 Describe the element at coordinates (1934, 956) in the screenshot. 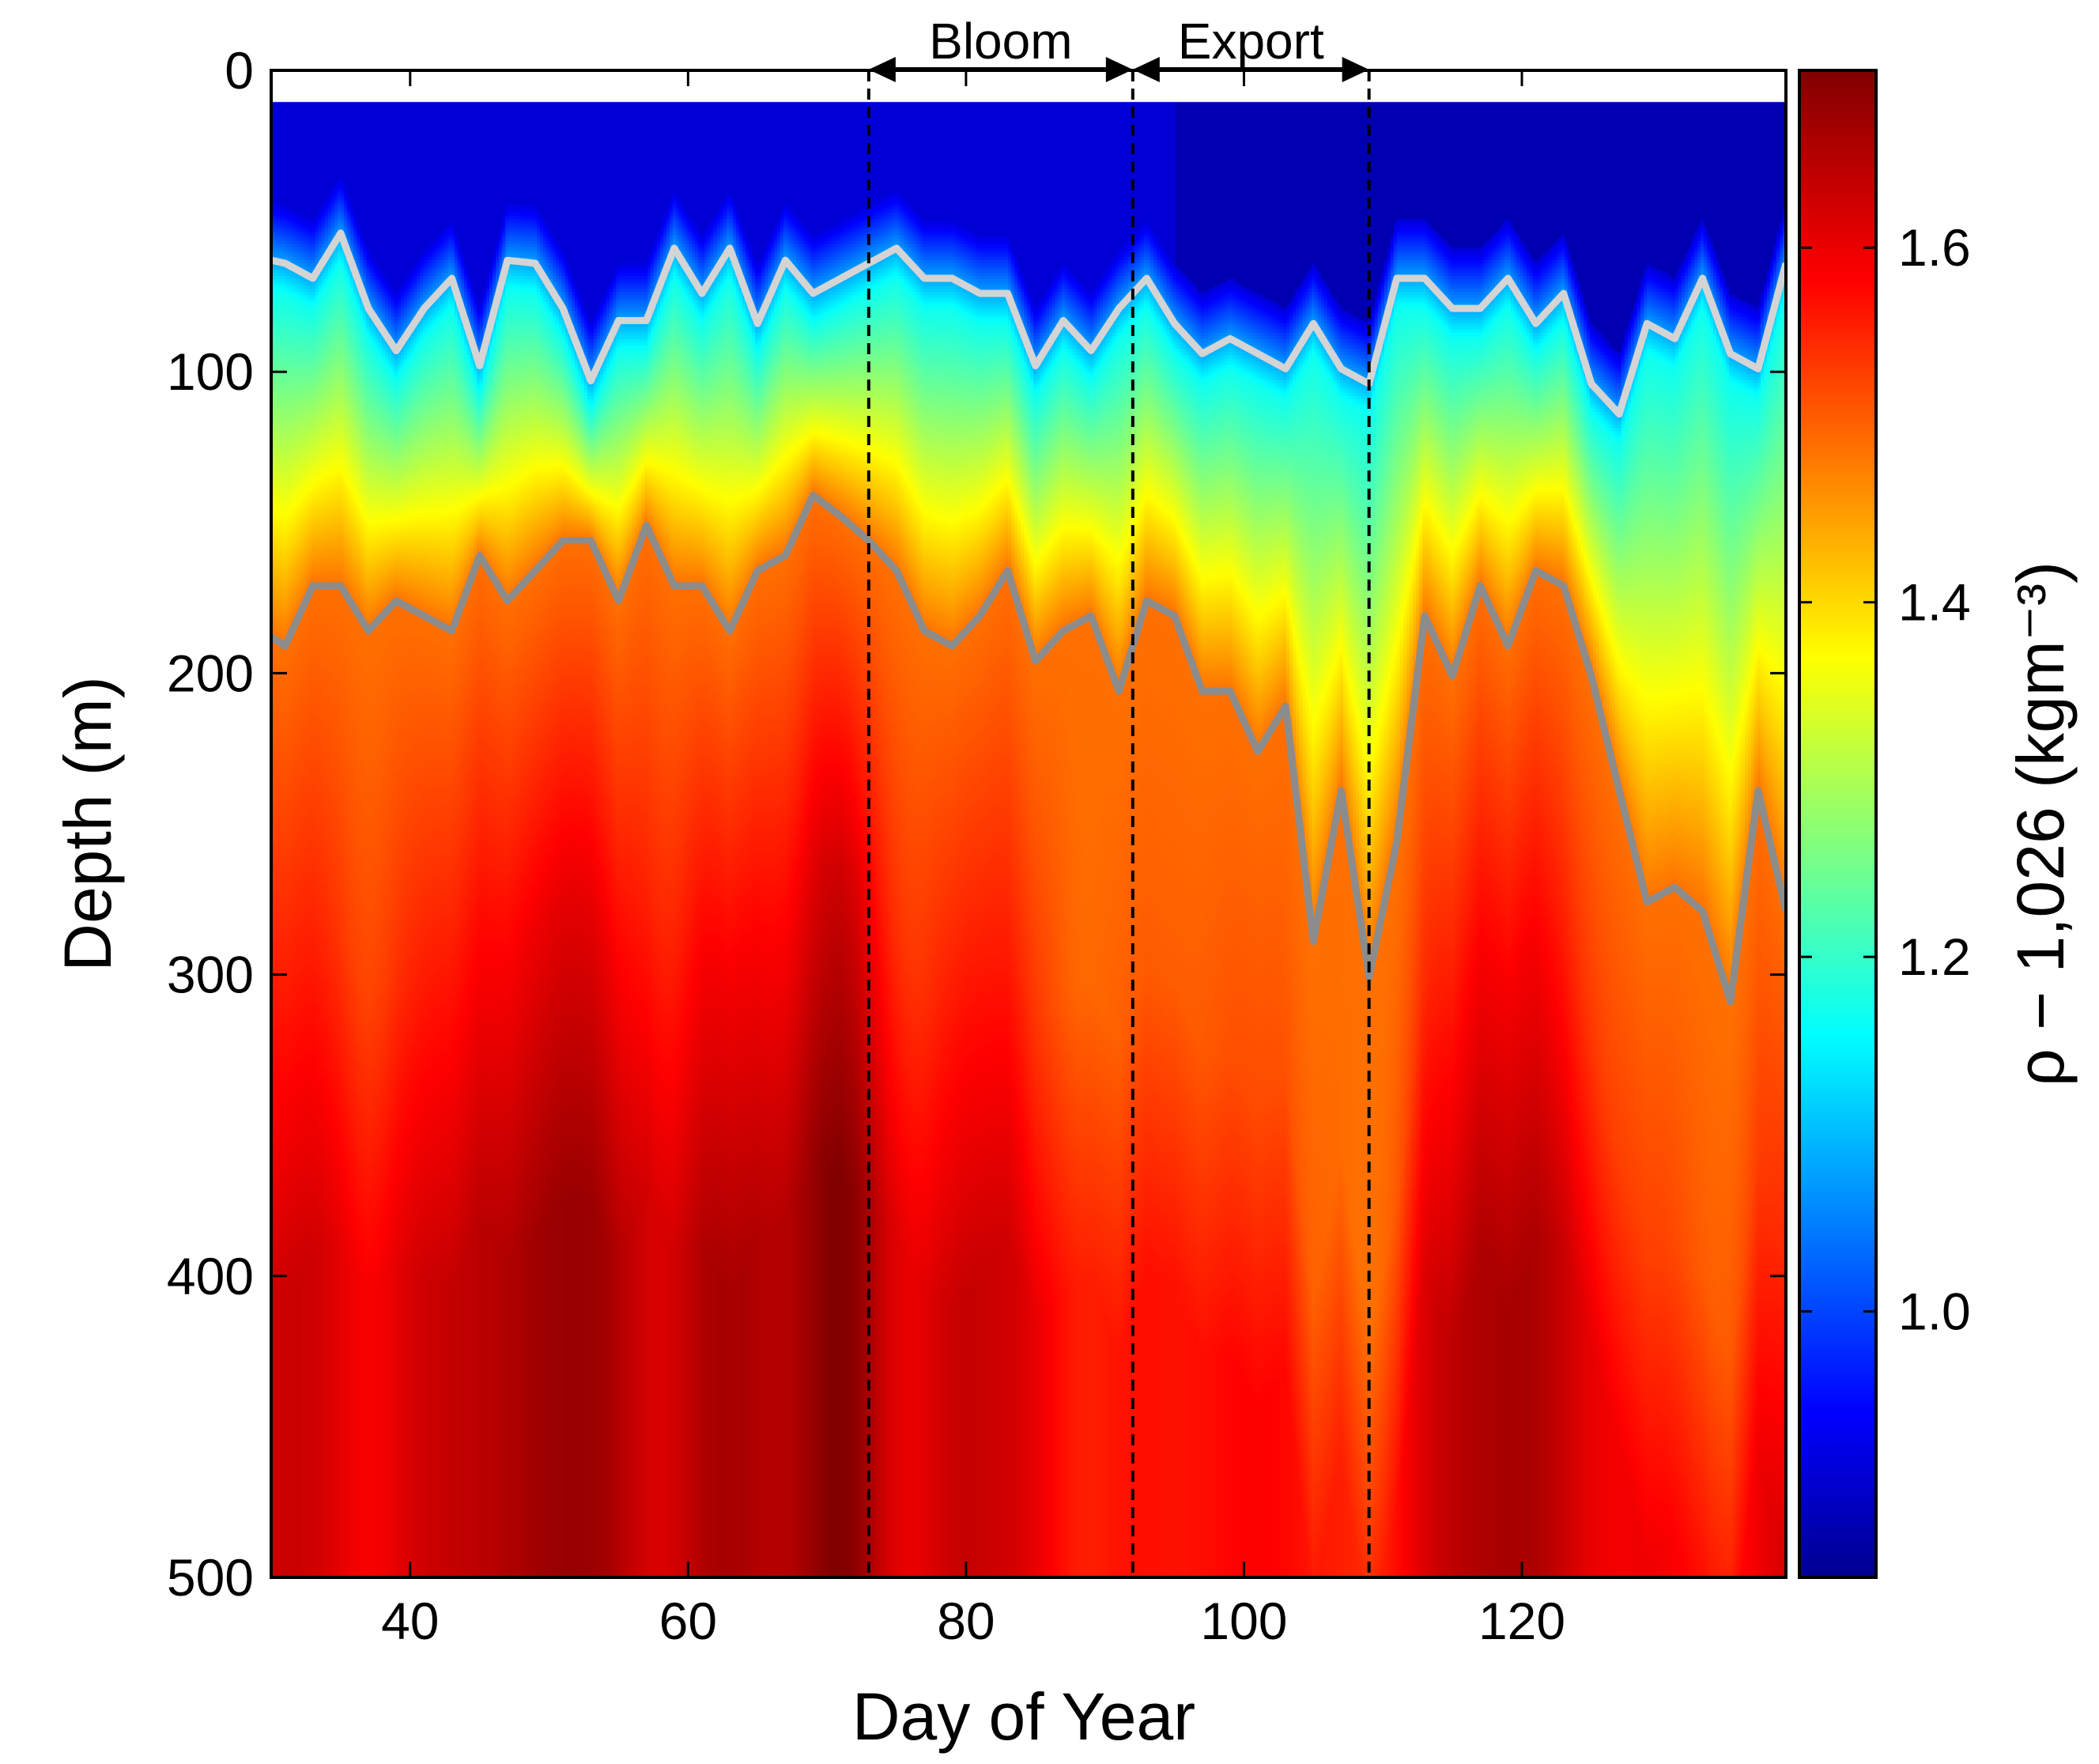

I see `colorbar-tick-label: 1.2` at that location.